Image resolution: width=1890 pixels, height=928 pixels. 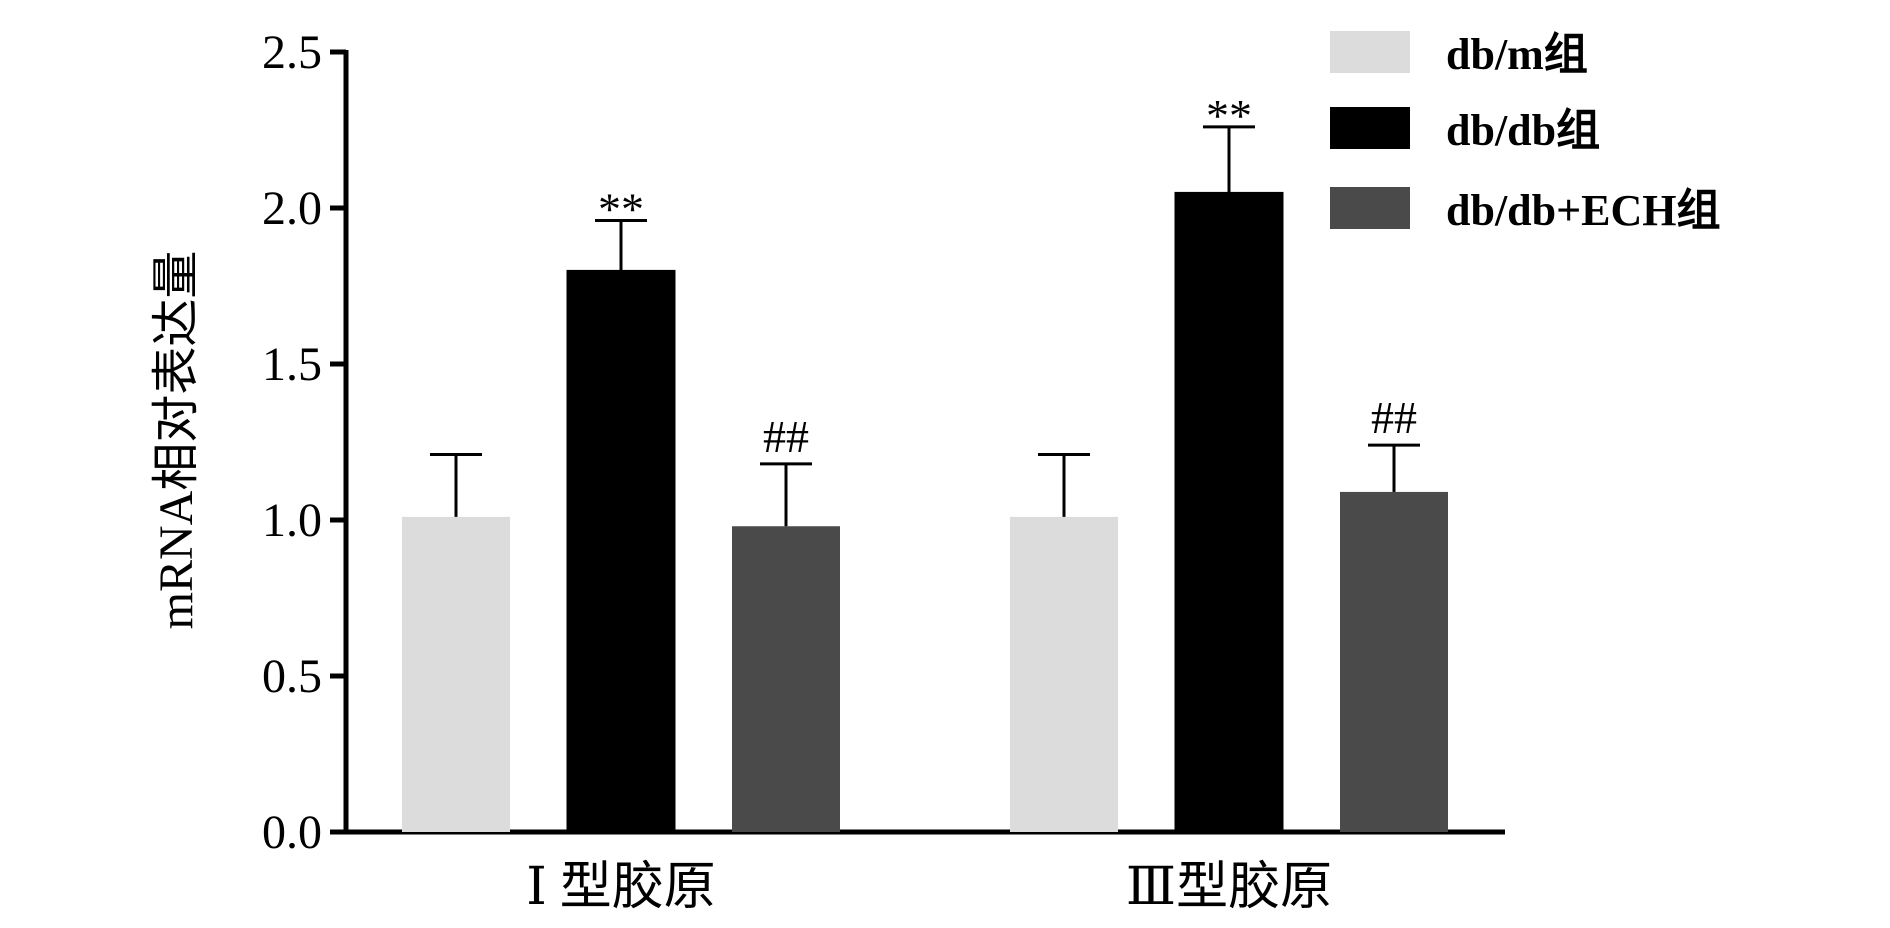 What do you see at coordinates (292, 676) in the screenshot?
I see `y-tick-label: 0.5` at bounding box center [292, 676].